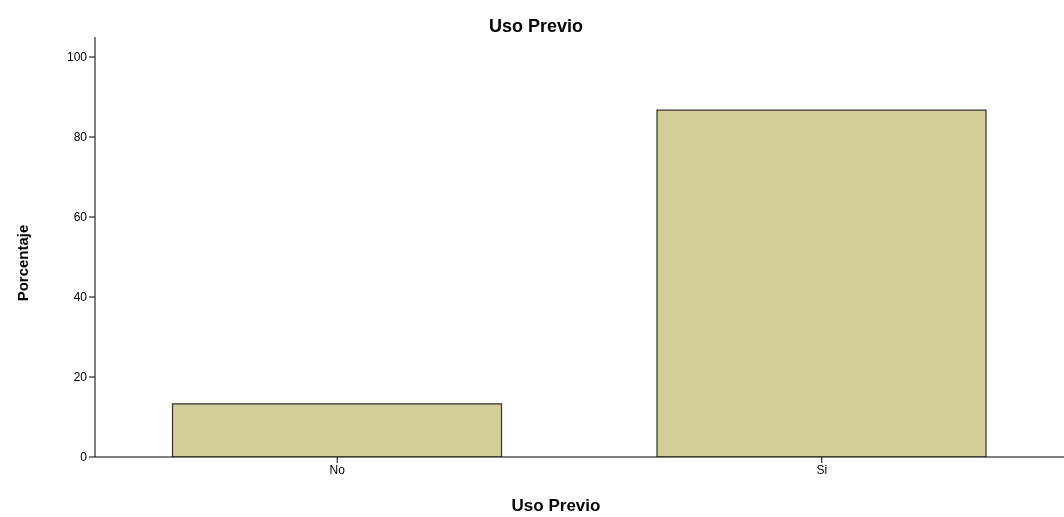 This screenshot has width=1064, height=517. Describe the element at coordinates (822, 469) in the screenshot. I see `x-tick-label: Si` at that location.